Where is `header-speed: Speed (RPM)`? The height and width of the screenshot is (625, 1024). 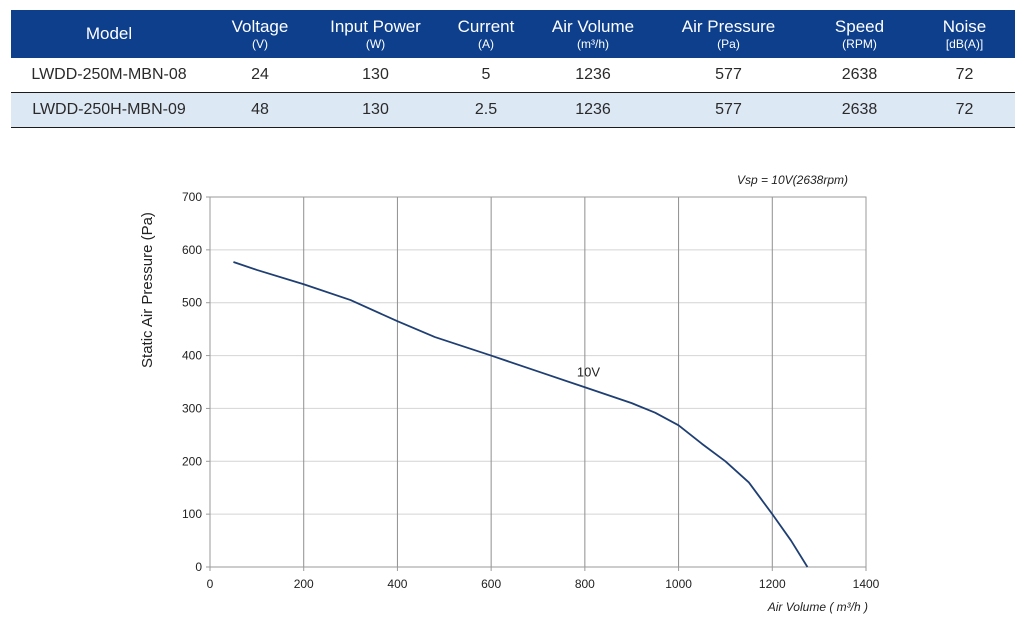
header-speed: Speed (RPM) is located at coordinates (859, 34).